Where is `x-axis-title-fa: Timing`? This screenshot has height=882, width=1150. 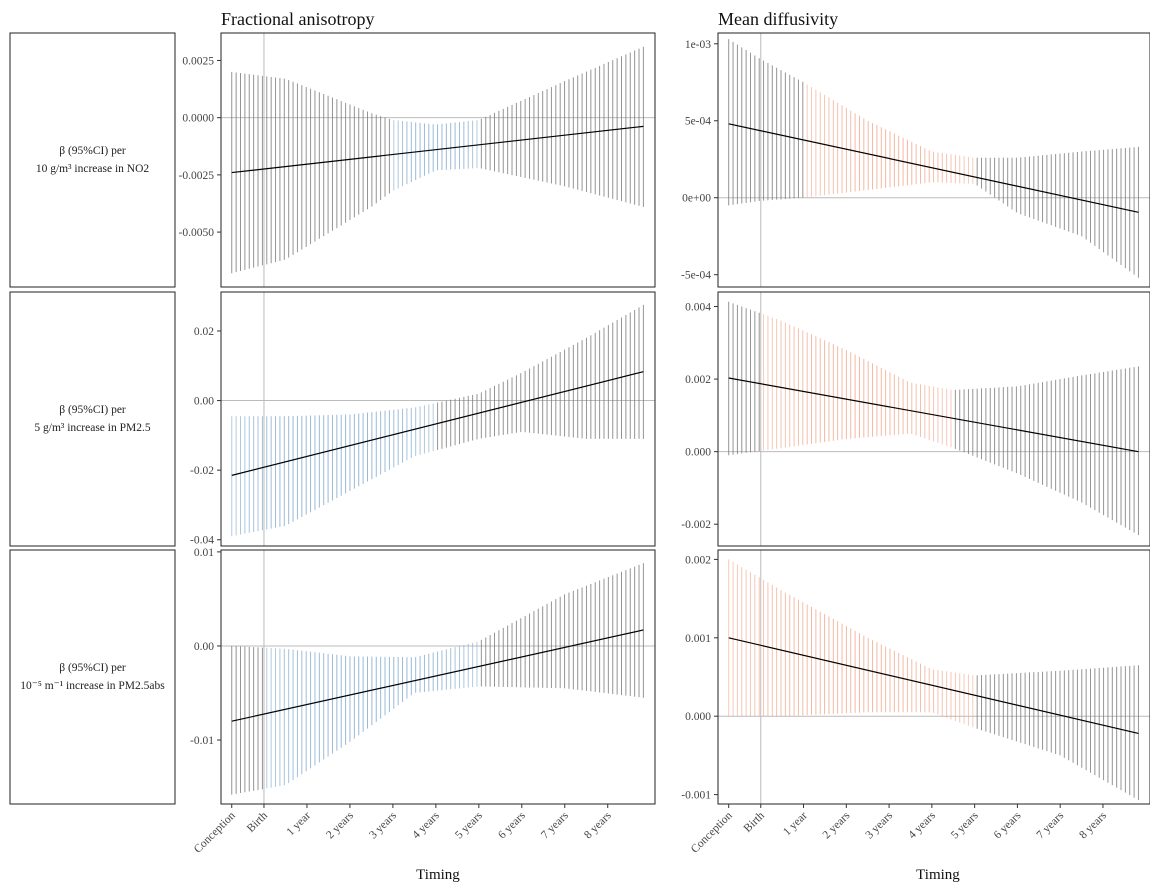
x-axis-title-fa: Timing is located at coordinates (438, 874).